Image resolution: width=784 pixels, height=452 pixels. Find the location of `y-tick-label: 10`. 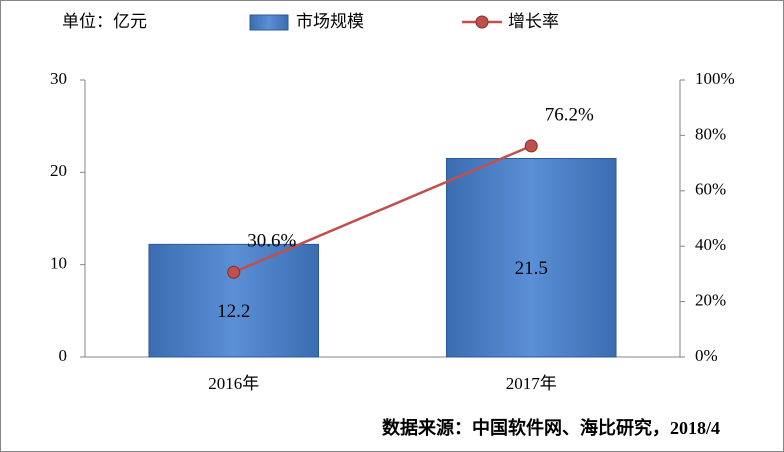

y-tick-label: 10 is located at coordinates (58, 263).